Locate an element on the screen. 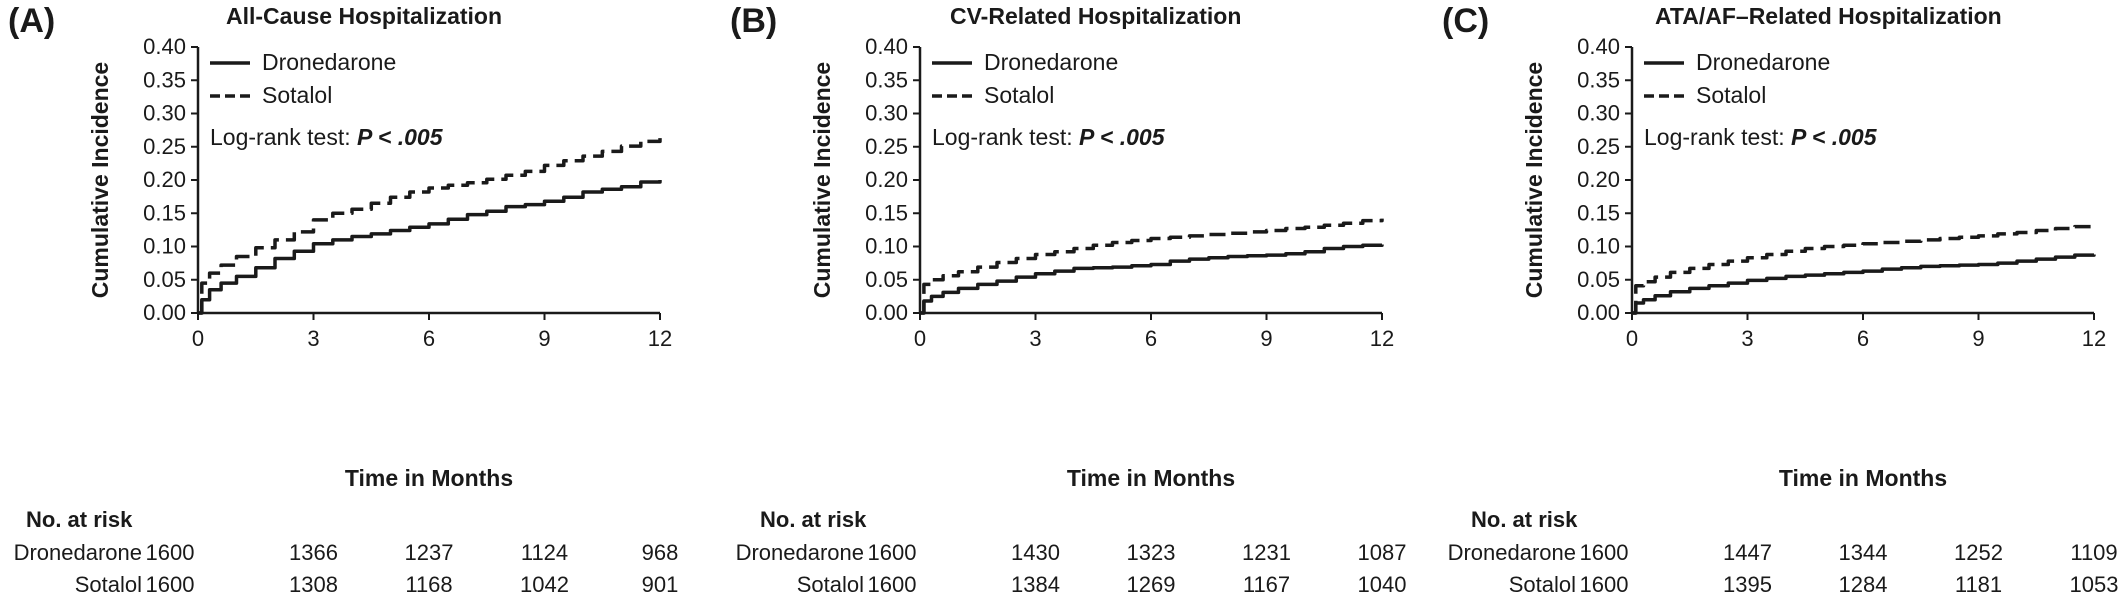 The width and height of the screenshot is (2118, 613). panel-a: (A) All-Cause Hospitalization is located at coordinates (255, 21).